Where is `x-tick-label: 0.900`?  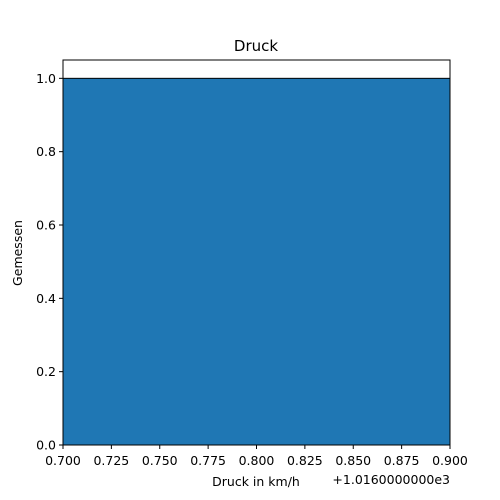
x-tick-label: 0.900 is located at coordinates (450, 460).